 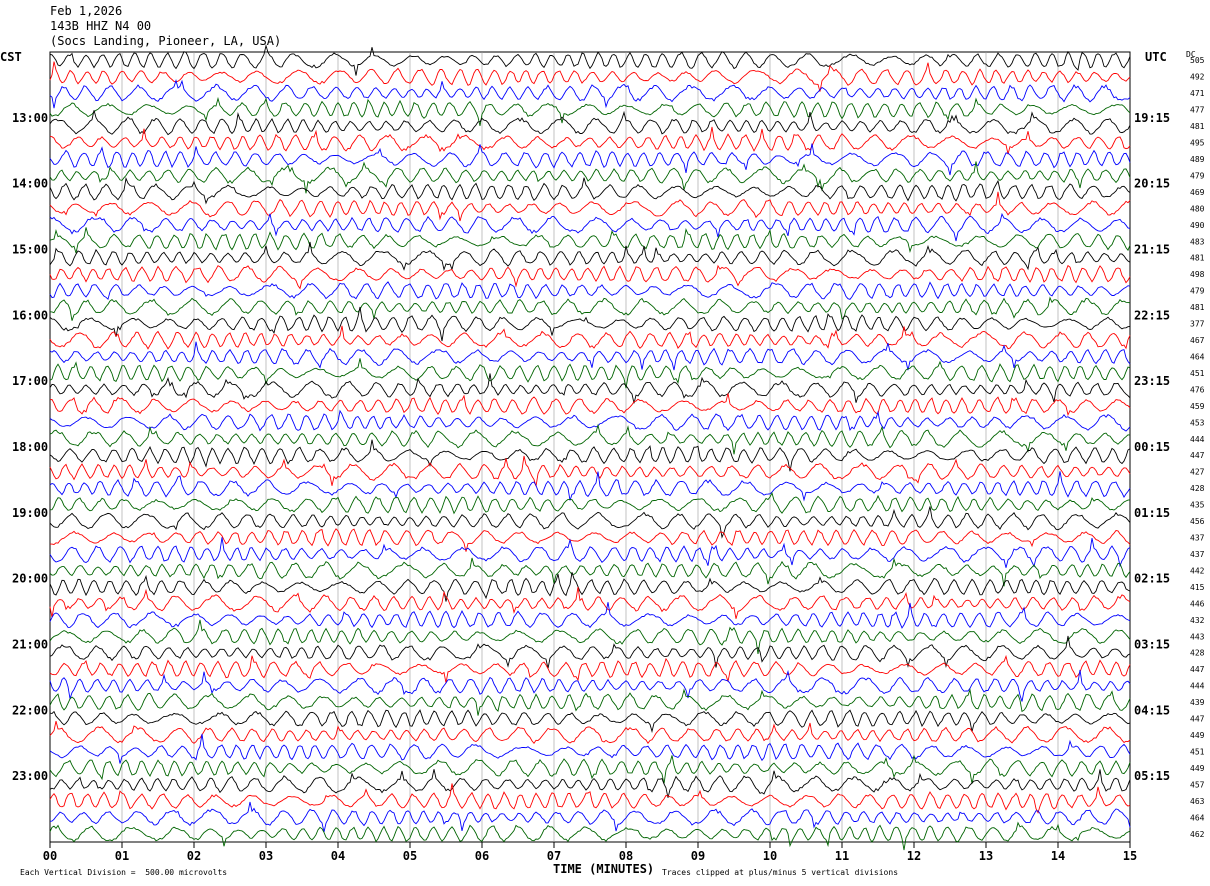 I want to click on x-tick-label: 09, so click(x=698, y=856).